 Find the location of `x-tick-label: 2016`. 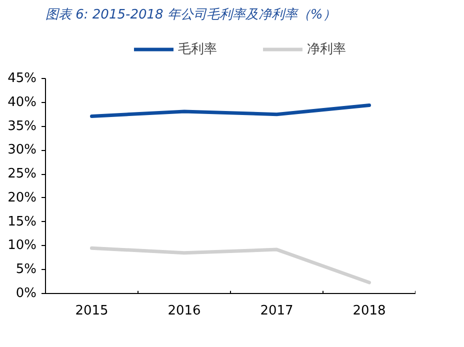

x-tick-label: 2016 is located at coordinates (184, 311).